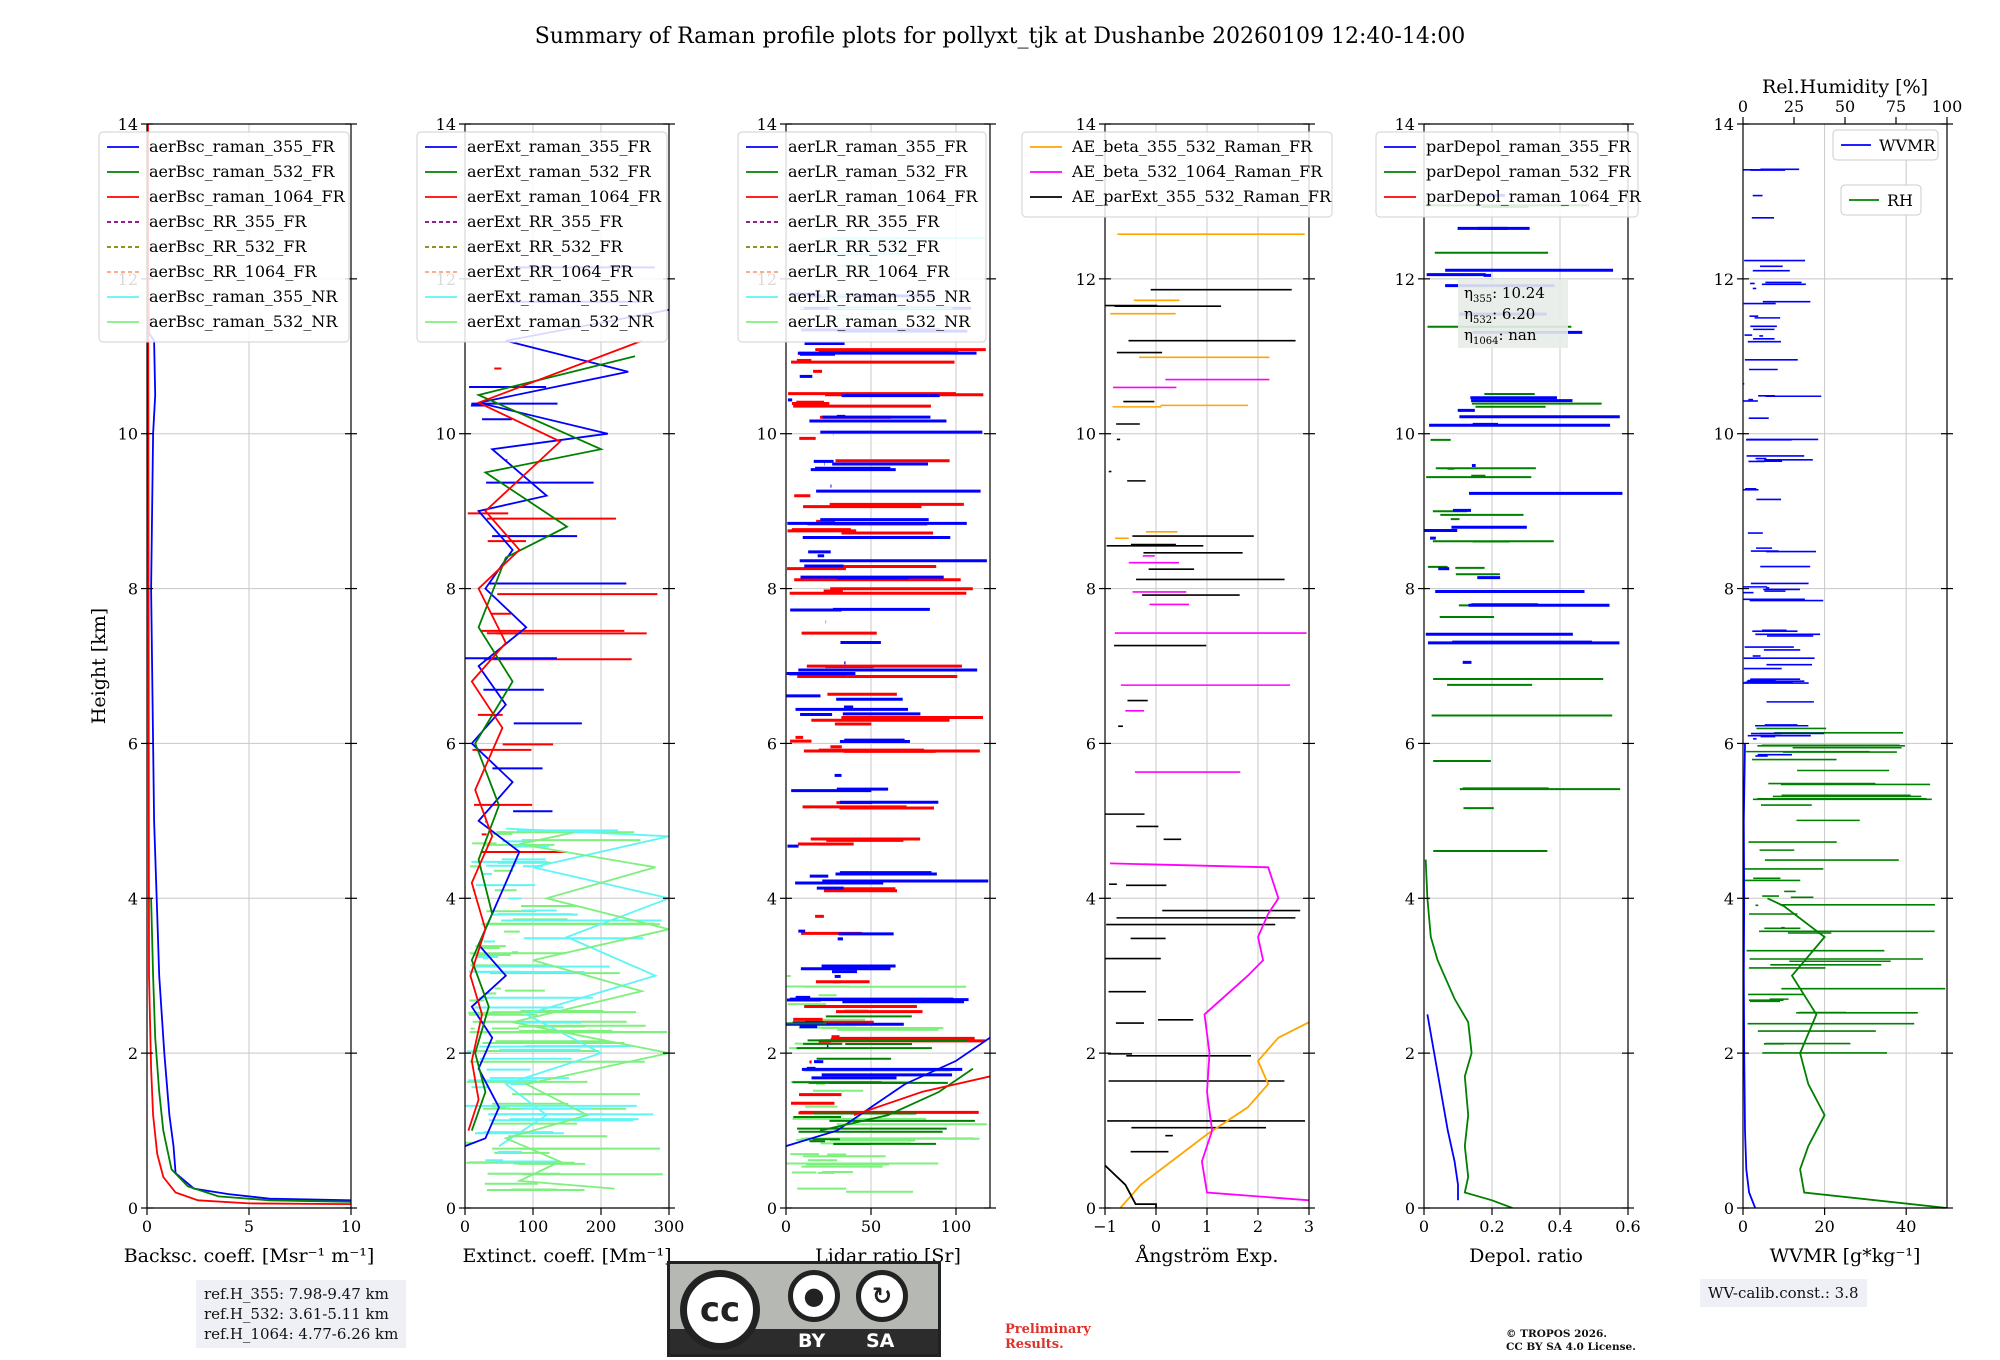  Describe the element at coordinates (1192, 146) in the screenshot. I see `legend-label: AE_beta_355_532_Raman_FR` at that location.